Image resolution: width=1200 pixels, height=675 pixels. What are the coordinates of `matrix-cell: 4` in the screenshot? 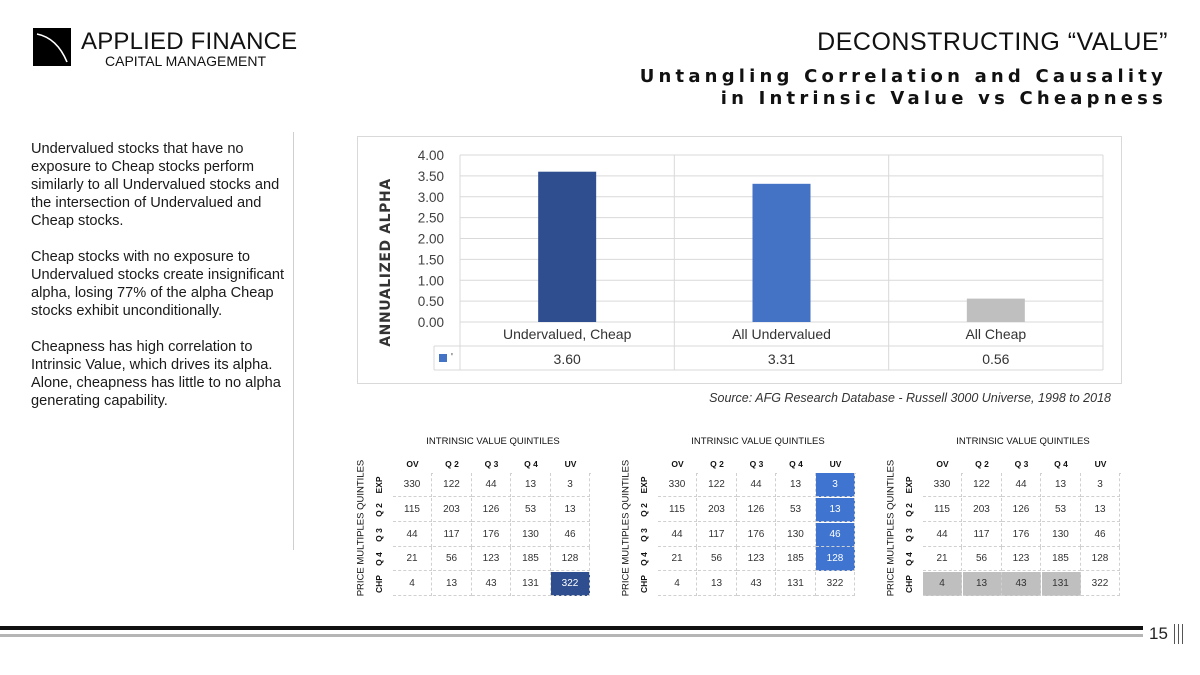 It's located at (412, 584).